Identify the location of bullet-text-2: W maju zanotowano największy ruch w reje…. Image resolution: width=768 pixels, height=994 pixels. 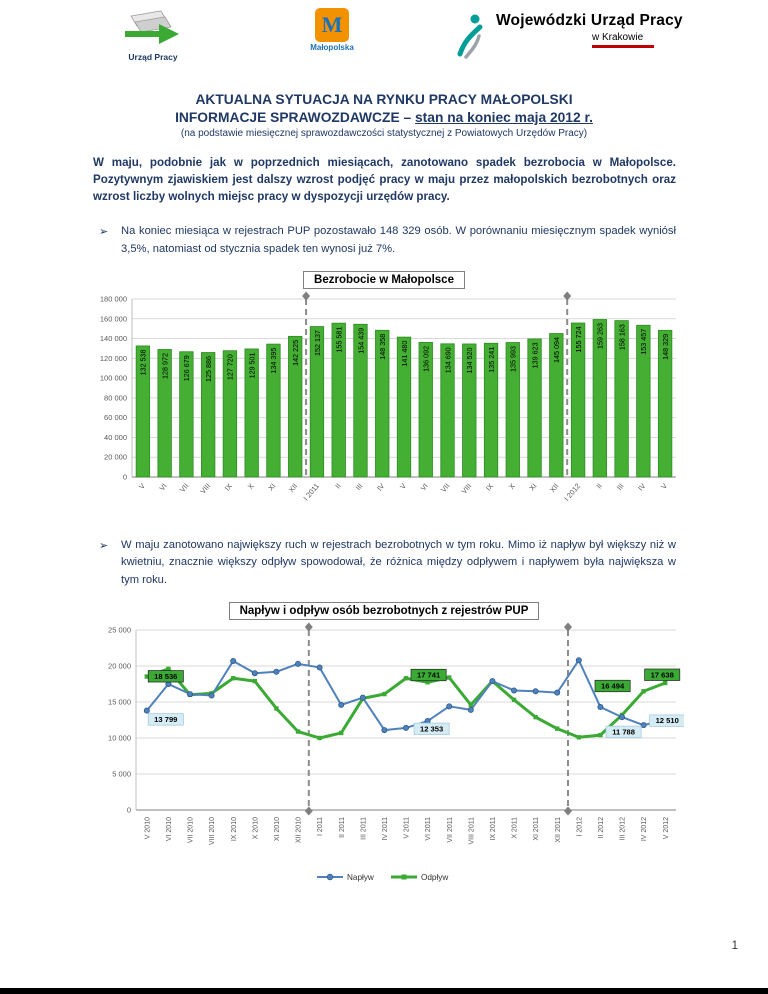
(398, 562).